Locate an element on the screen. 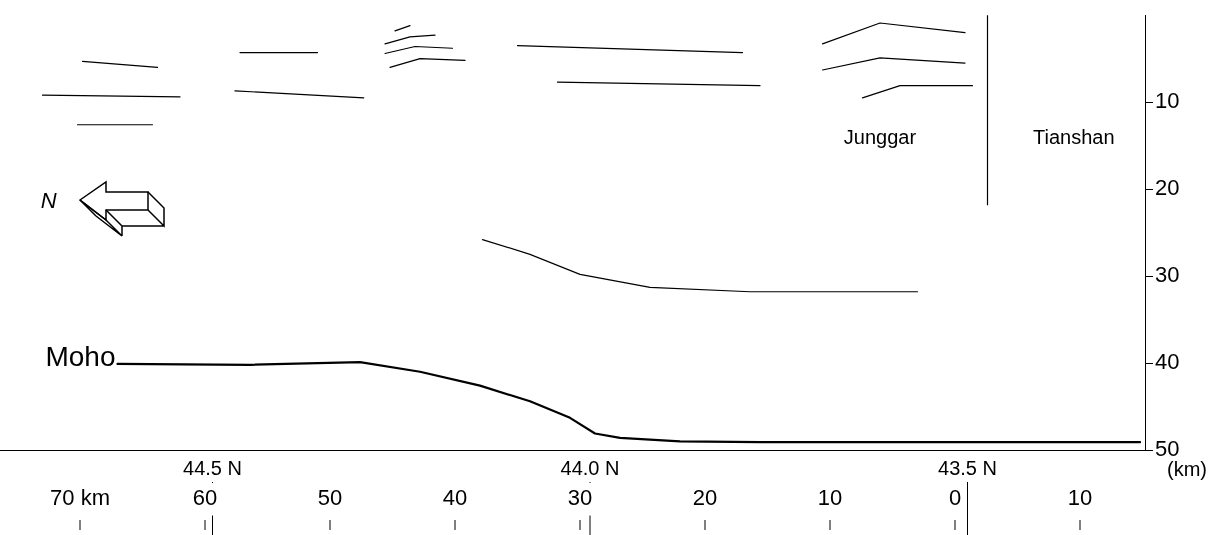 The height and width of the screenshot is (535, 1217). x-tick-label: 0 is located at coordinates (955, 498).